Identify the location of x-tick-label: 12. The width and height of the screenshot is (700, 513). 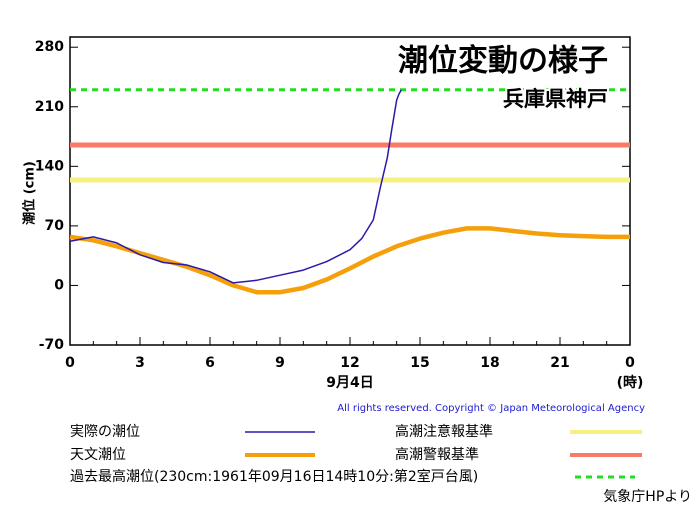
(349, 363).